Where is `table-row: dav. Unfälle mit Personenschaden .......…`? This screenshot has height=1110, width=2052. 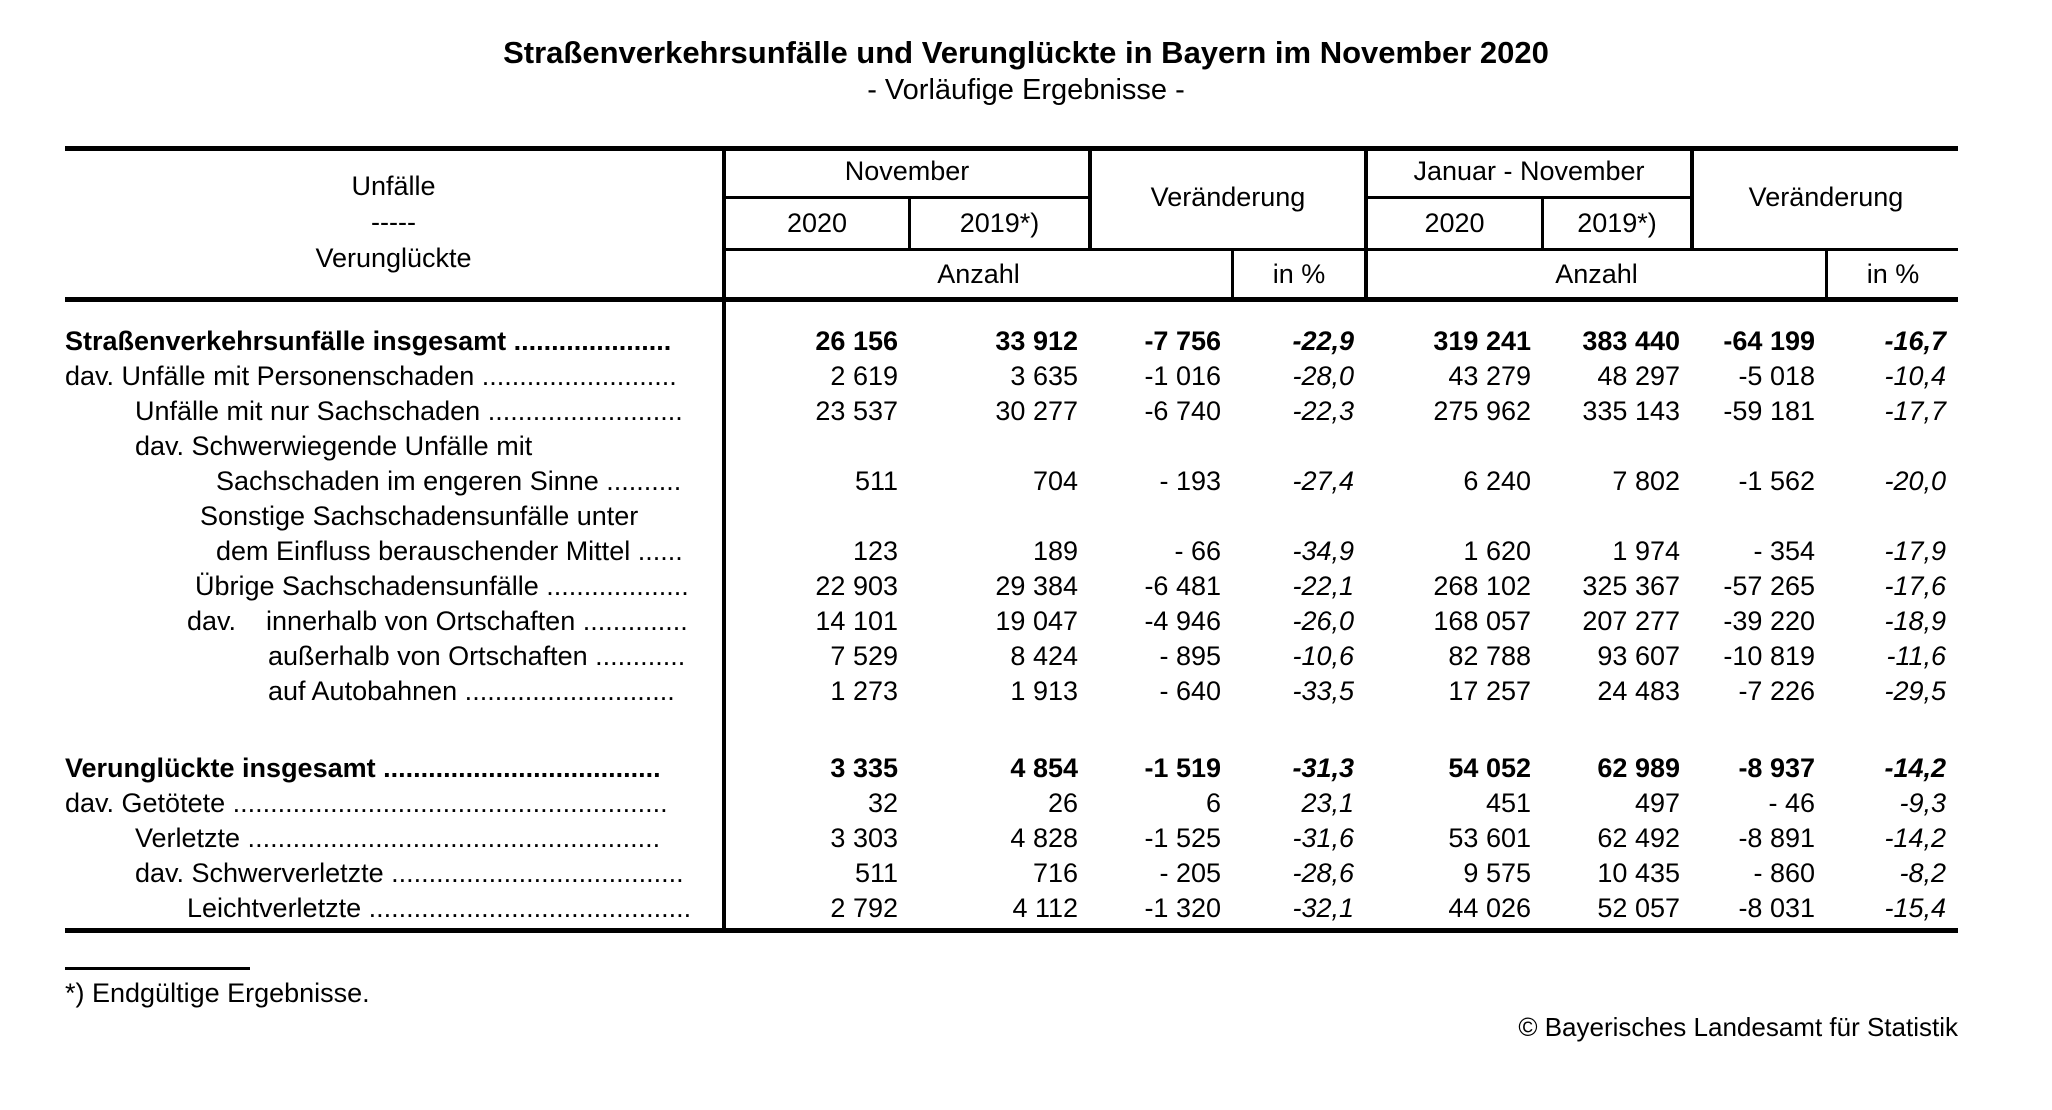 table-row: dav. Unfälle mit Personenschaden .......… is located at coordinates (1011, 376).